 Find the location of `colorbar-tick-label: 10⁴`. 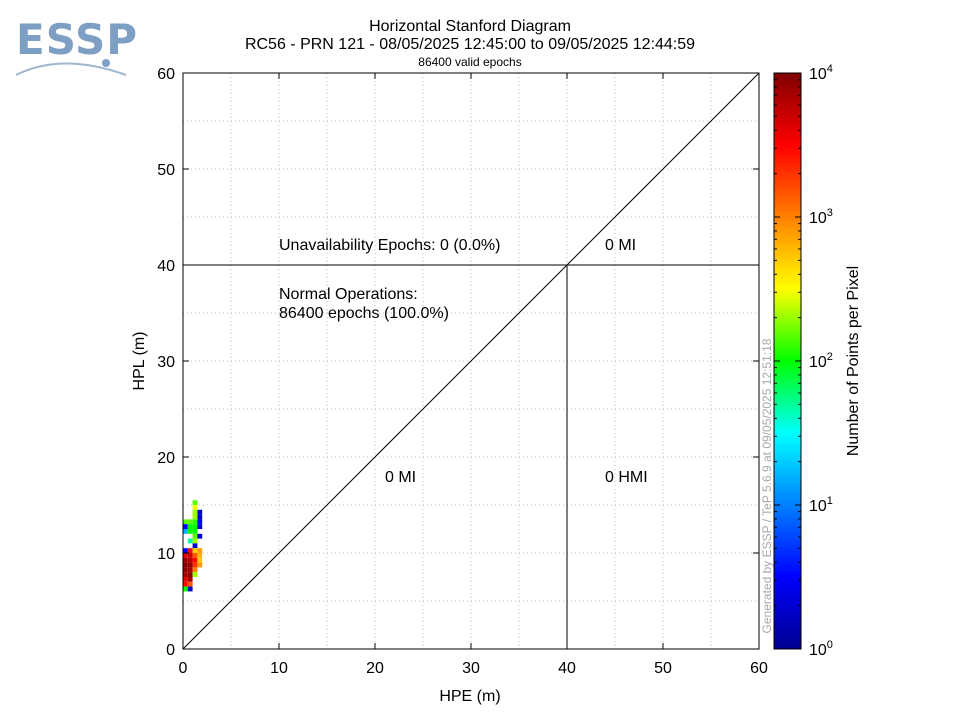

colorbar-tick-label: 10⁴ is located at coordinates (821, 73).